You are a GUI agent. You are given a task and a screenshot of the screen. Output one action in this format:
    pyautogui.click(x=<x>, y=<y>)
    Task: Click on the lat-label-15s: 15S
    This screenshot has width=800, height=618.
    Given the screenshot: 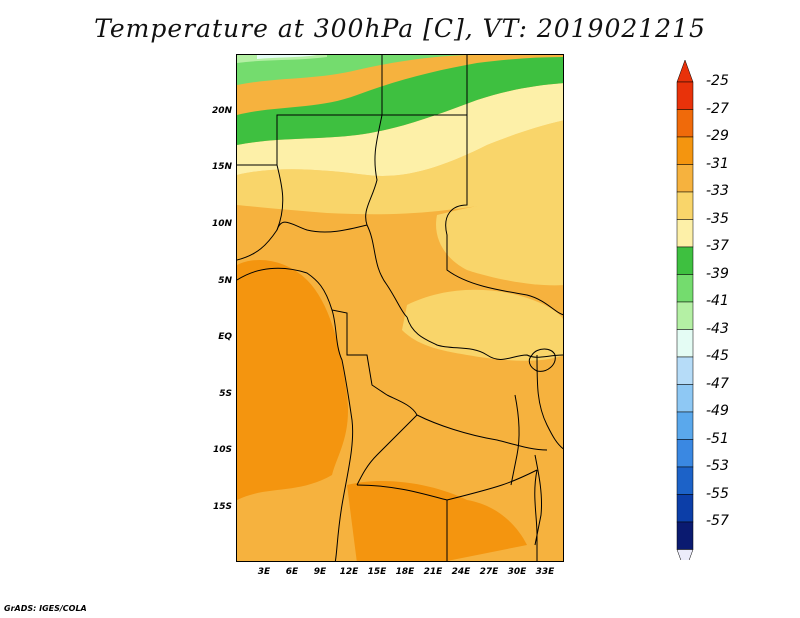 What is the action you would take?
    pyautogui.click(x=222, y=507)
    